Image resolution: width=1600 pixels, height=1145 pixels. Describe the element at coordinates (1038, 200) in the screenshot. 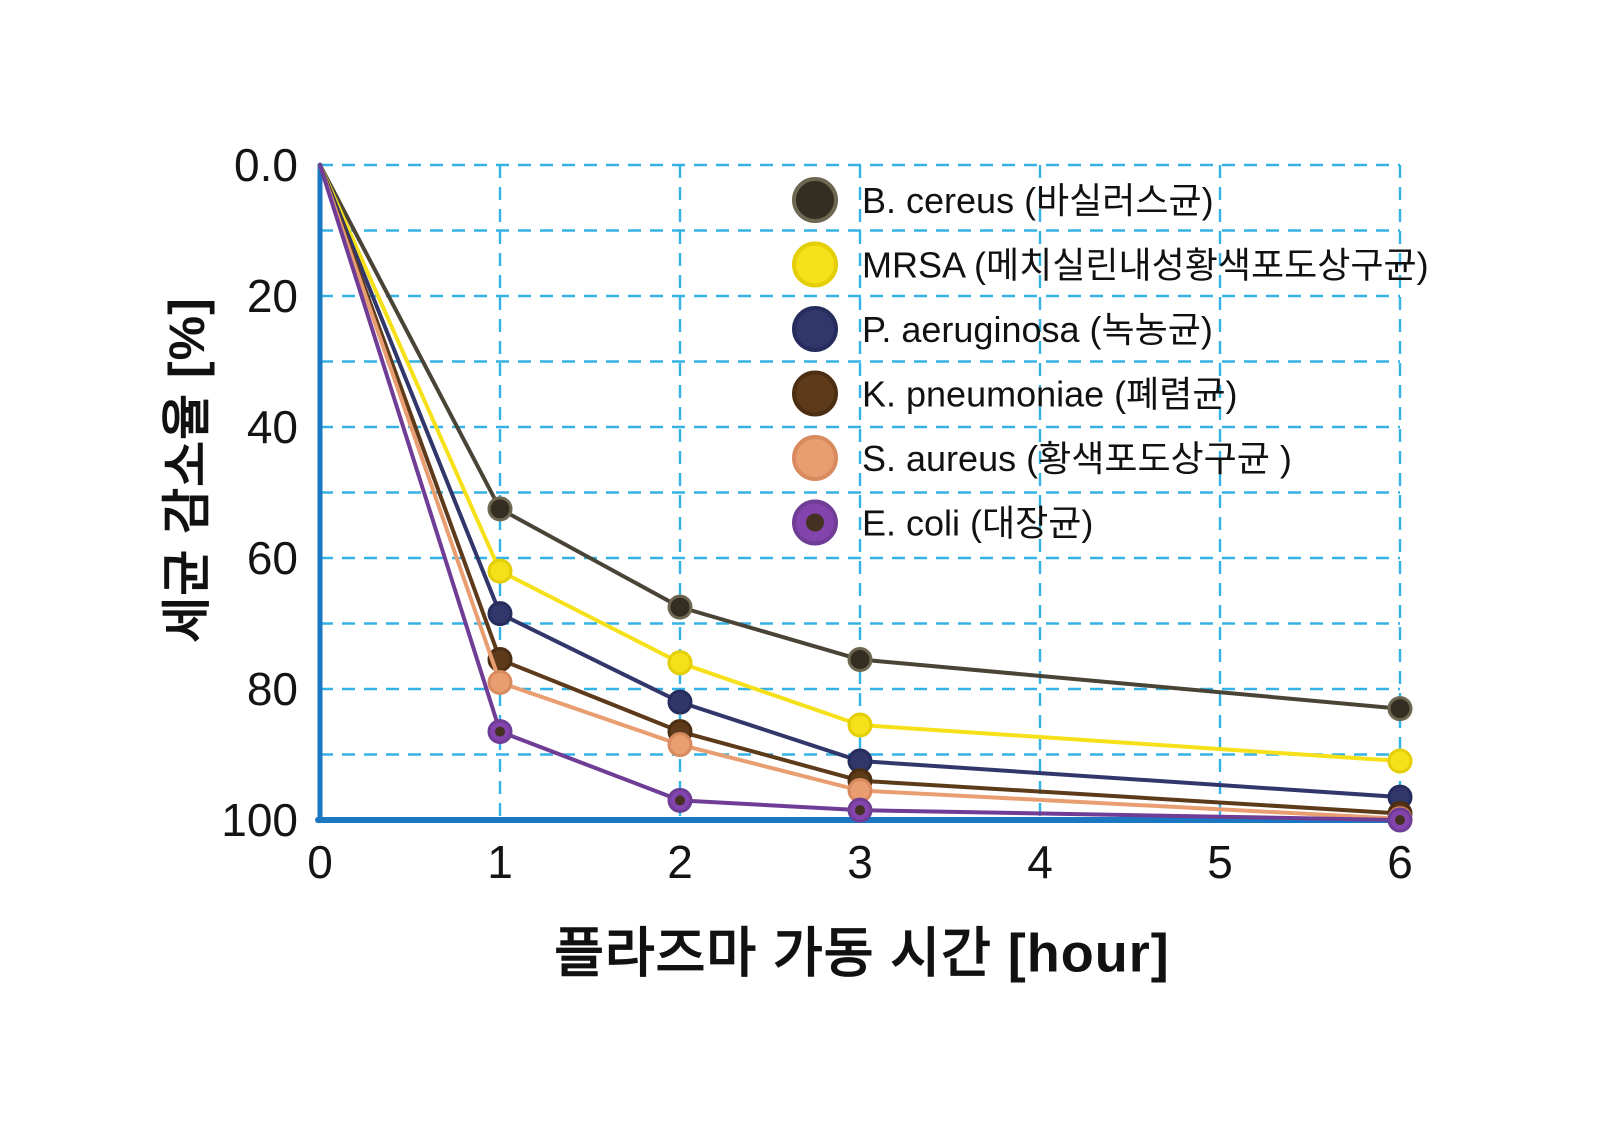

I see `legend-label: B. cereus (바실러스균)` at that location.